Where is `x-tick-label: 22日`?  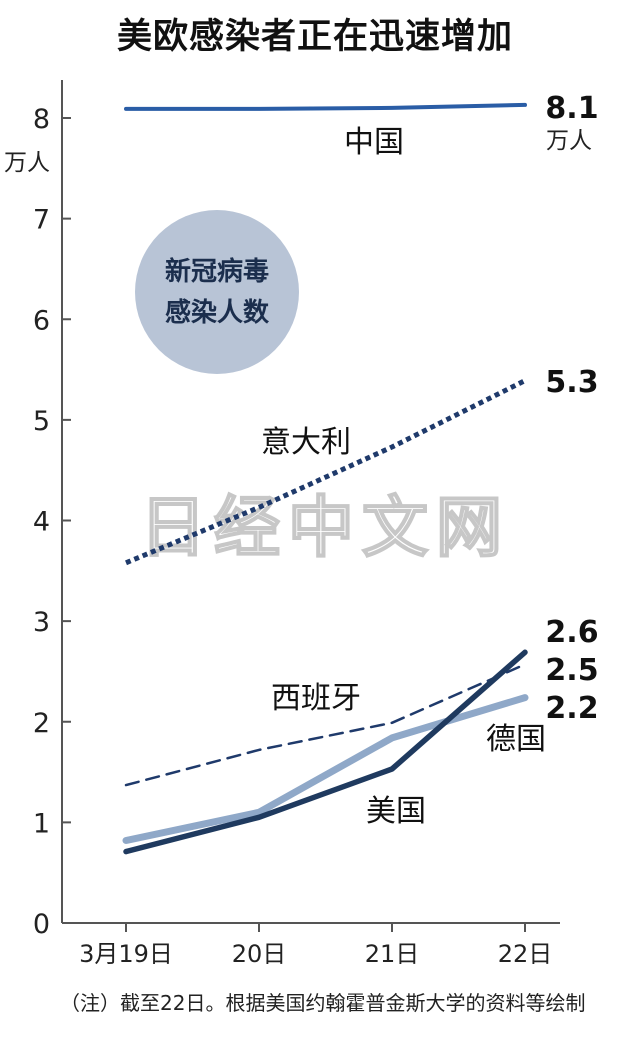 x-tick-label: 22日 is located at coordinates (525, 954).